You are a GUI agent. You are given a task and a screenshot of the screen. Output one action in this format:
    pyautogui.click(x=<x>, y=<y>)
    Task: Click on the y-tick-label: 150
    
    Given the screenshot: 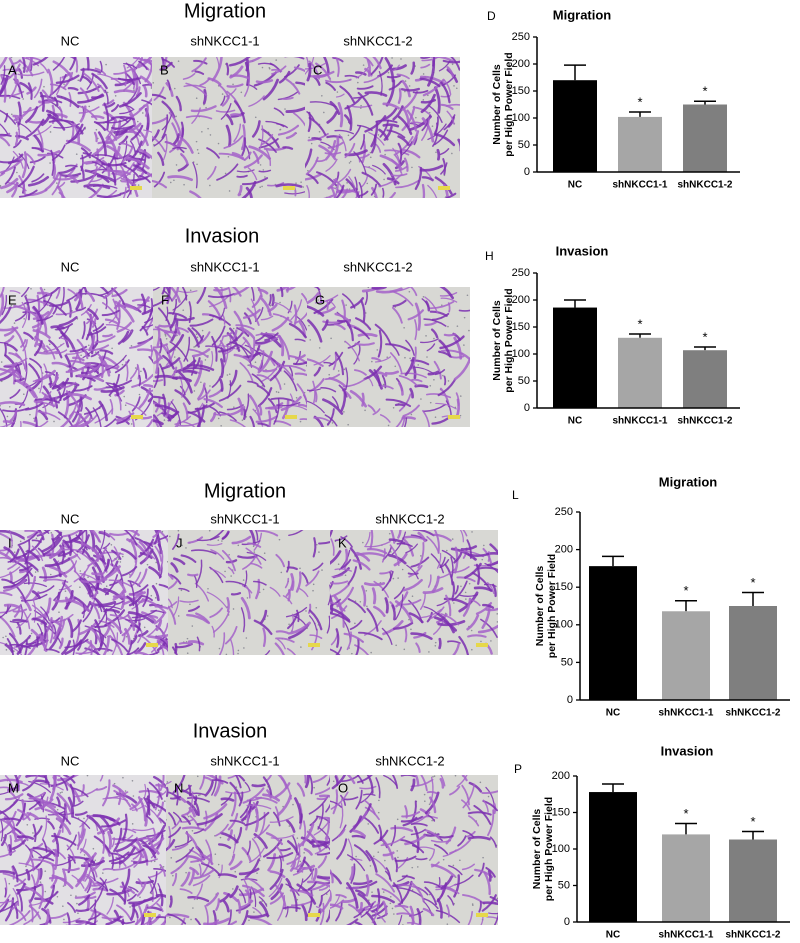 What is the action you would take?
    pyautogui.click(x=561, y=812)
    